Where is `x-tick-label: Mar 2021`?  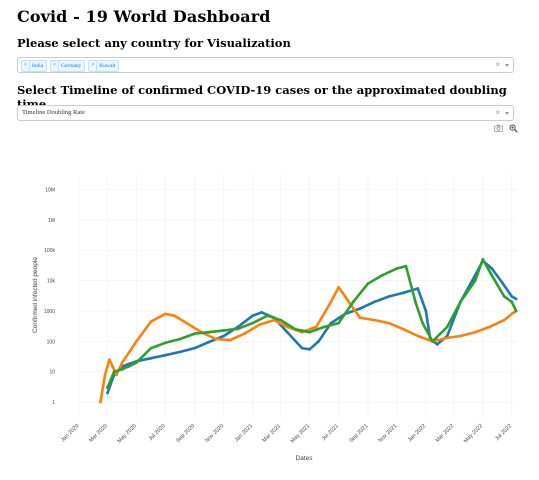 x-tick-label: Mar 2021 is located at coordinates (271, 433).